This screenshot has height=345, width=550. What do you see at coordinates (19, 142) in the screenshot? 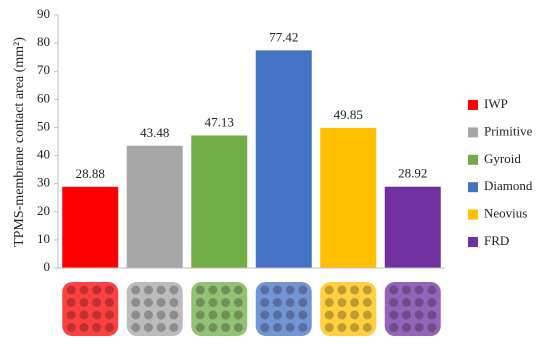
I see `y-axis-label: TPMS-membrane contact area (mm²)` at bounding box center [19, 142].